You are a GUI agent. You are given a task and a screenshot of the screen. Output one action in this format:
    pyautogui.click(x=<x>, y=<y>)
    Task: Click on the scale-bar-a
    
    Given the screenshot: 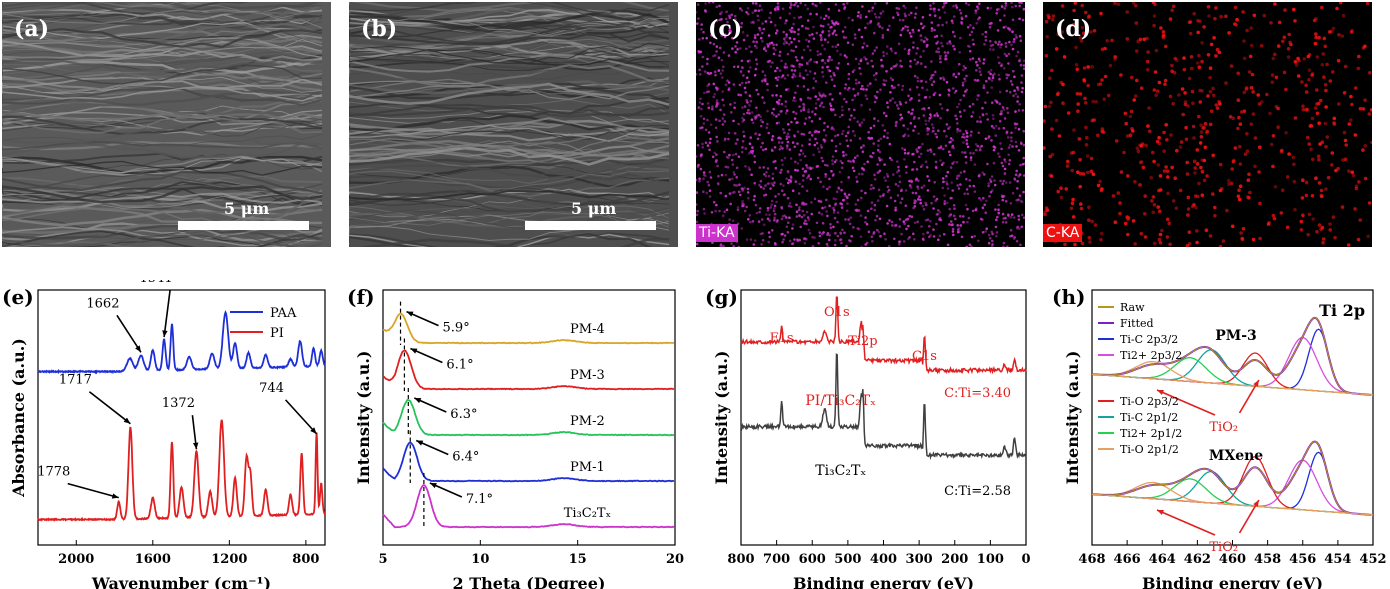 What is the action you would take?
    pyautogui.click(x=243, y=225)
    